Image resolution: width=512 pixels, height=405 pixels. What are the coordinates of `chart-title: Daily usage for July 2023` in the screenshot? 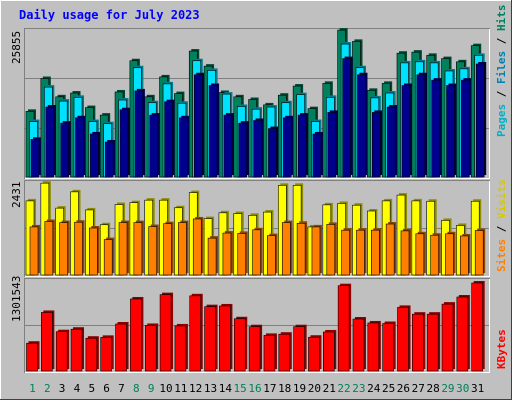 It's located at (109, 15).